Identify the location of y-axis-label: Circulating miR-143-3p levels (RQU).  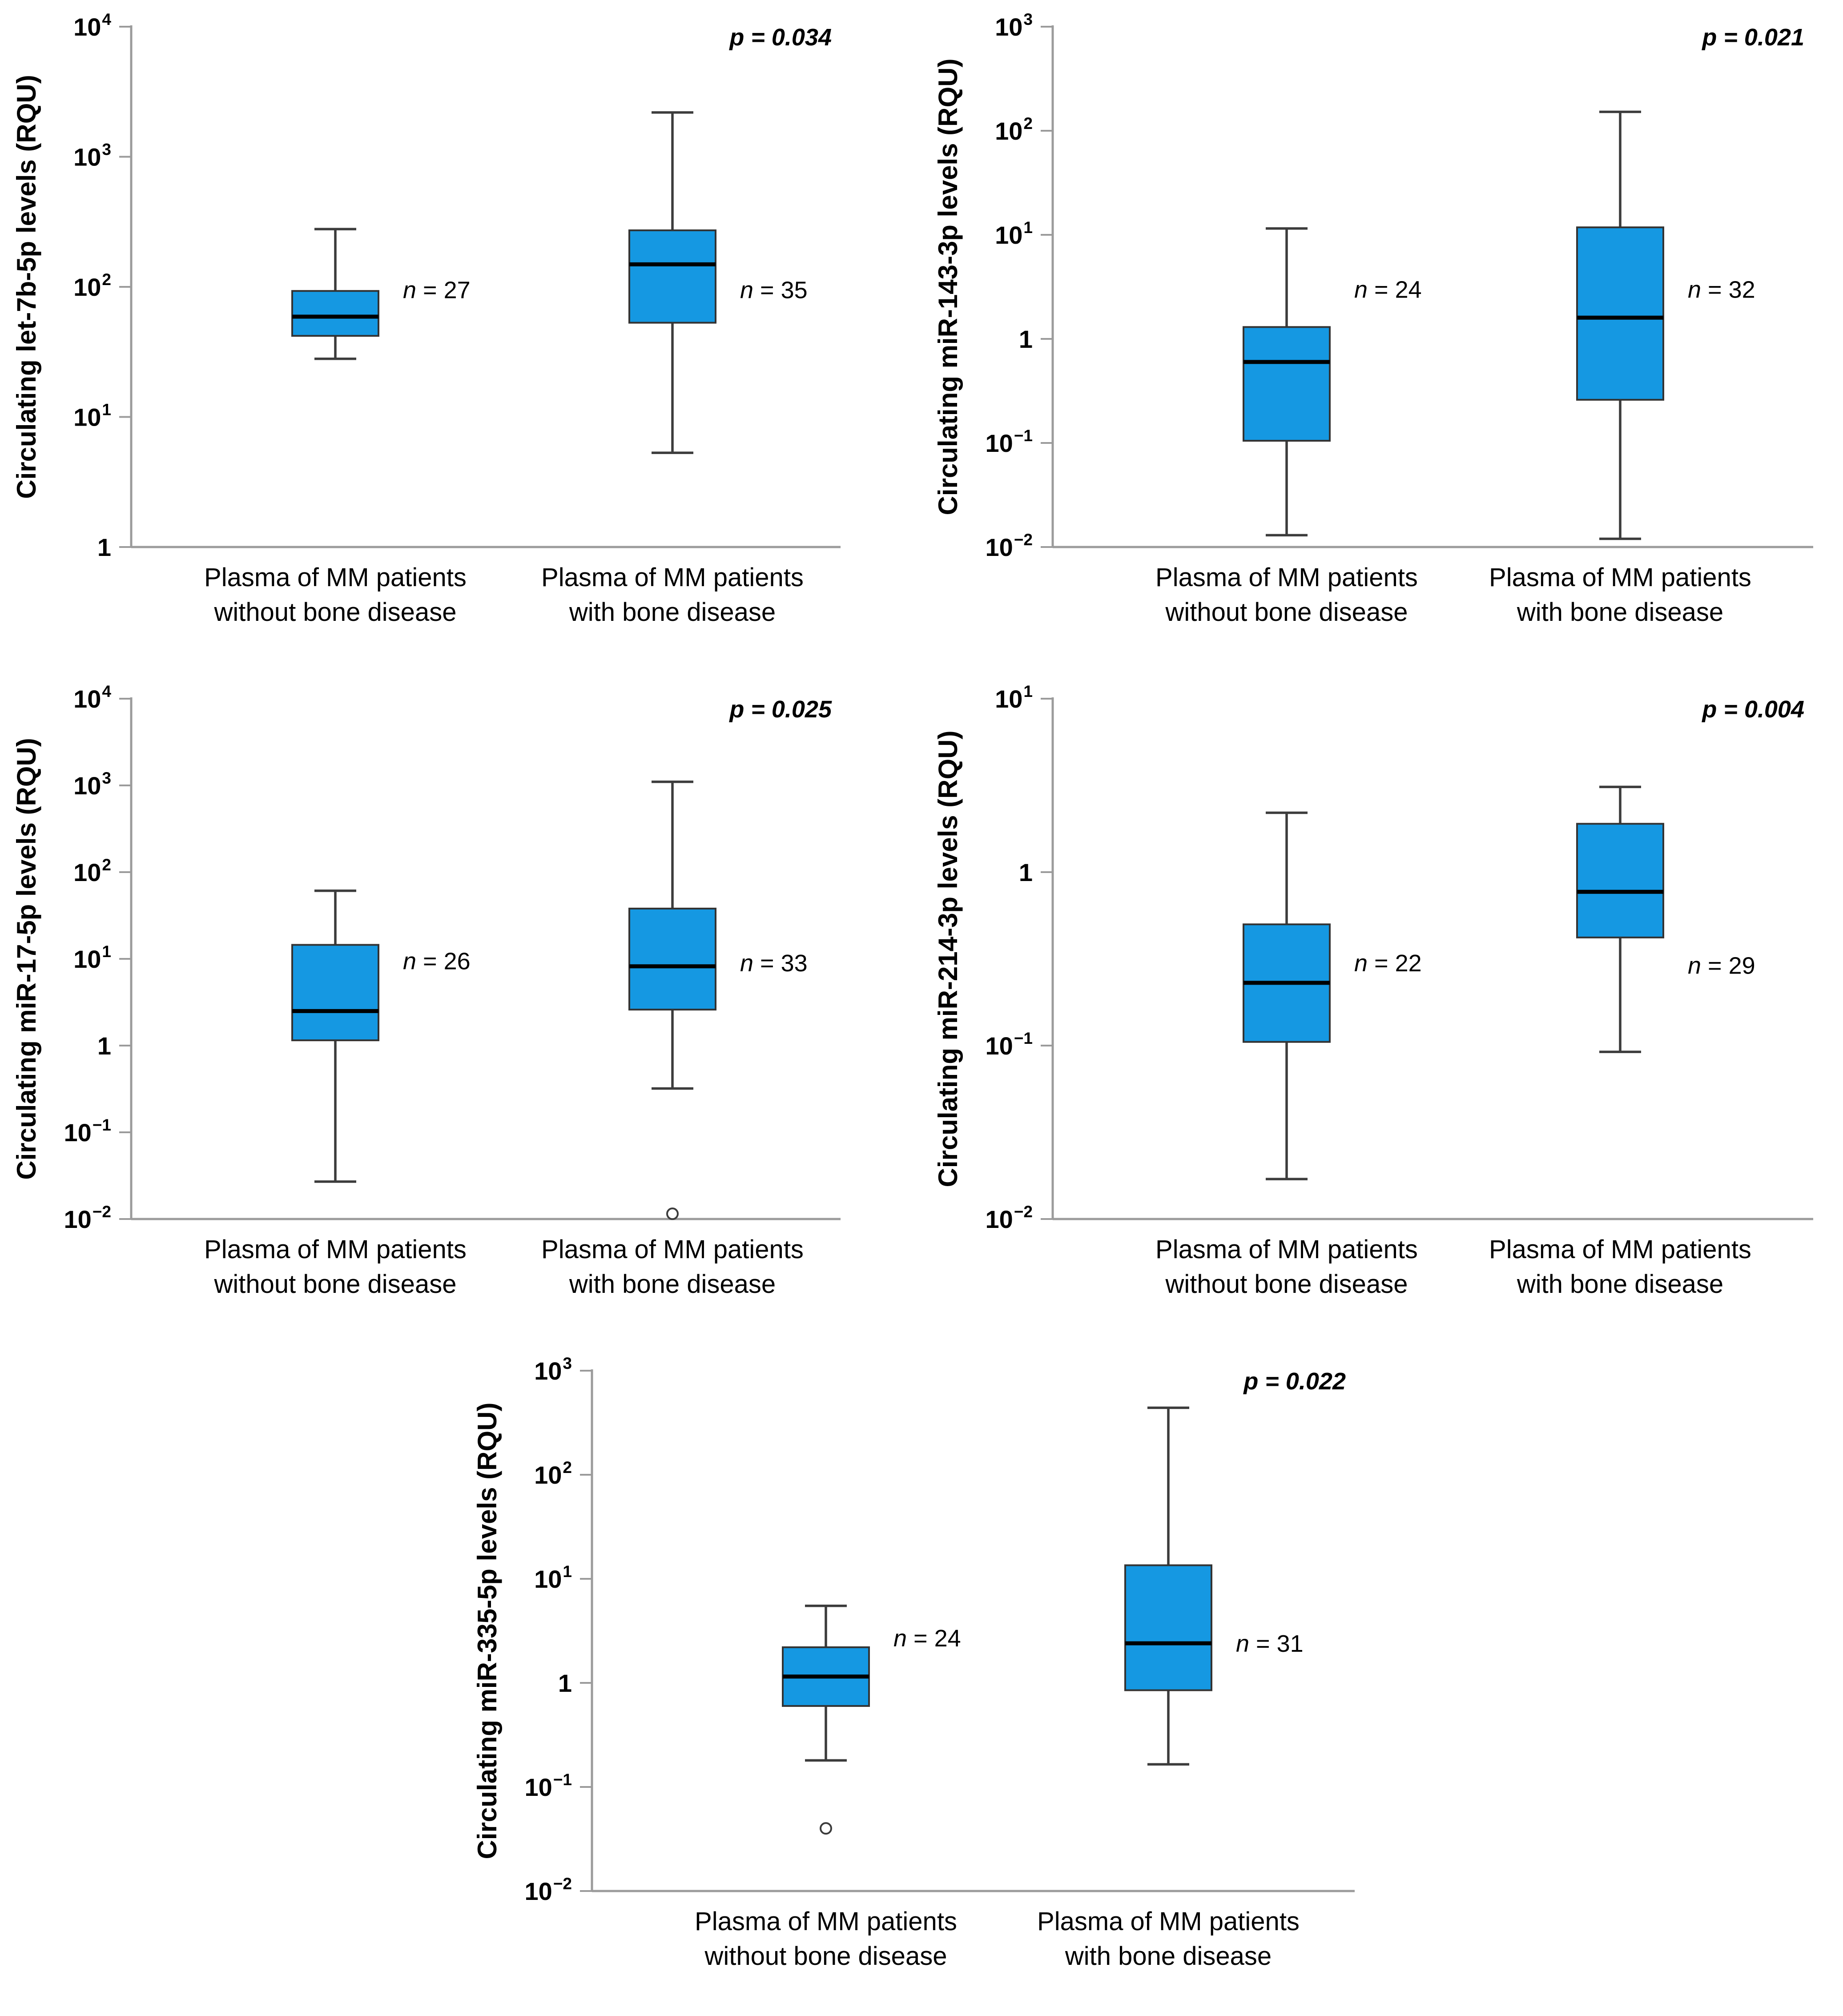
(948, 287).